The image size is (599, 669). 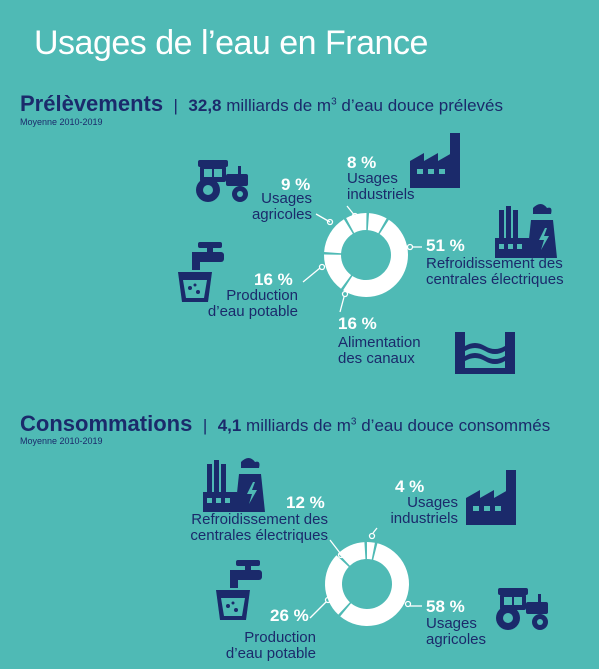 I want to click on prel-label-eau-potable-l2: d’eau potable, so click(x=252, y=311).